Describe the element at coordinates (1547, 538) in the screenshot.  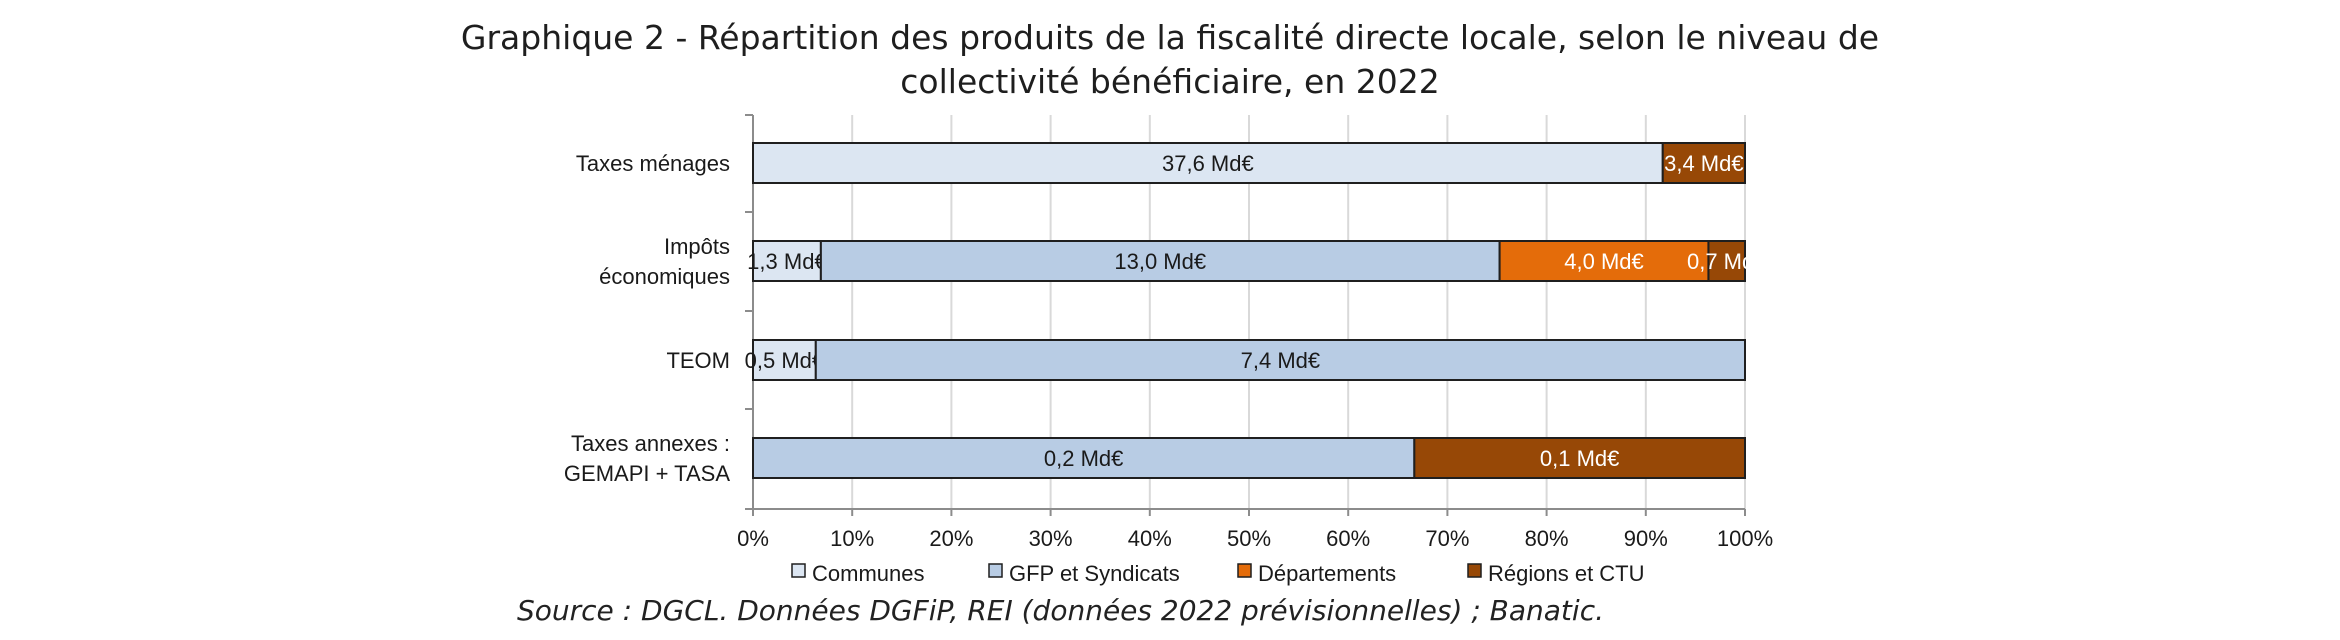
I see `x-tick-label: 80%` at that location.